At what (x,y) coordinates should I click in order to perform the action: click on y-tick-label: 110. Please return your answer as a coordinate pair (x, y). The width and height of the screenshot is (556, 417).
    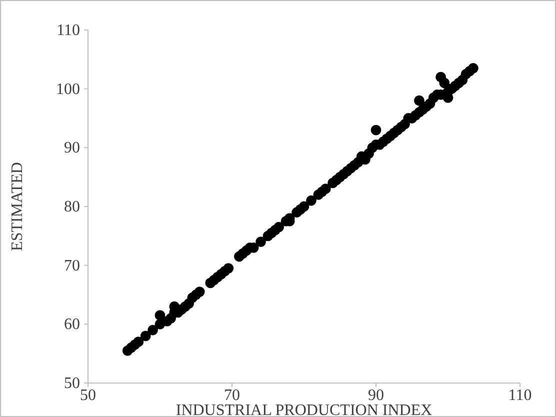
    Looking at the image, I should click on (68, 30).